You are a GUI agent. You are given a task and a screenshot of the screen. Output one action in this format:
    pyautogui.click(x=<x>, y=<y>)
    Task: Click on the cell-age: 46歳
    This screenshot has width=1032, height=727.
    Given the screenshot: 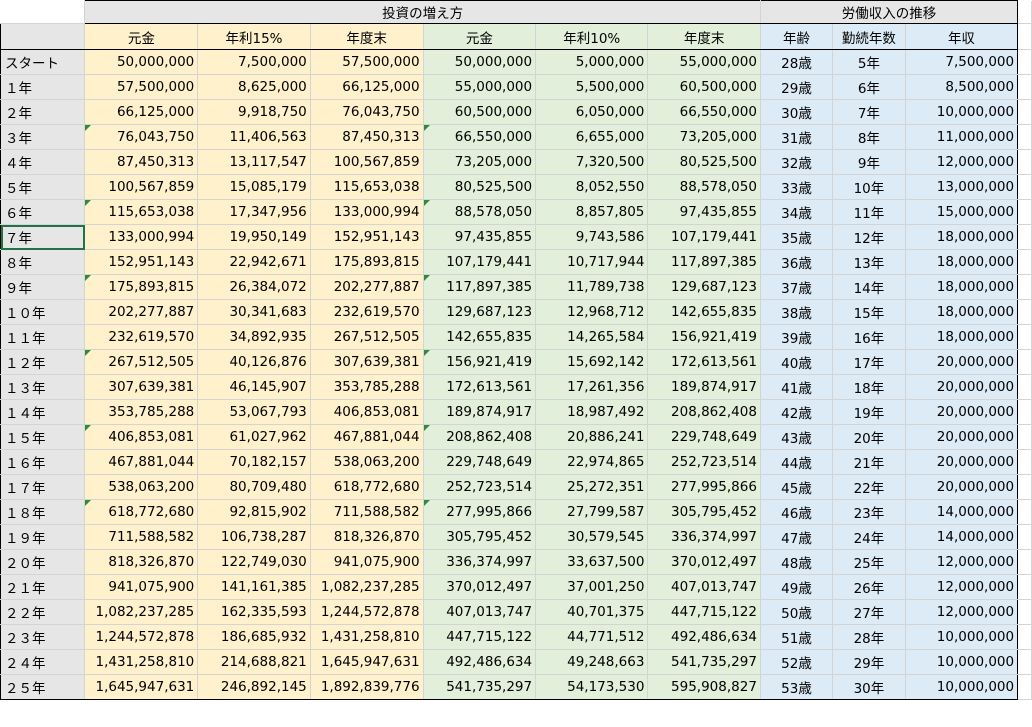 What is the action you would take?
    pyautogui.click(x=796, y=512)
    